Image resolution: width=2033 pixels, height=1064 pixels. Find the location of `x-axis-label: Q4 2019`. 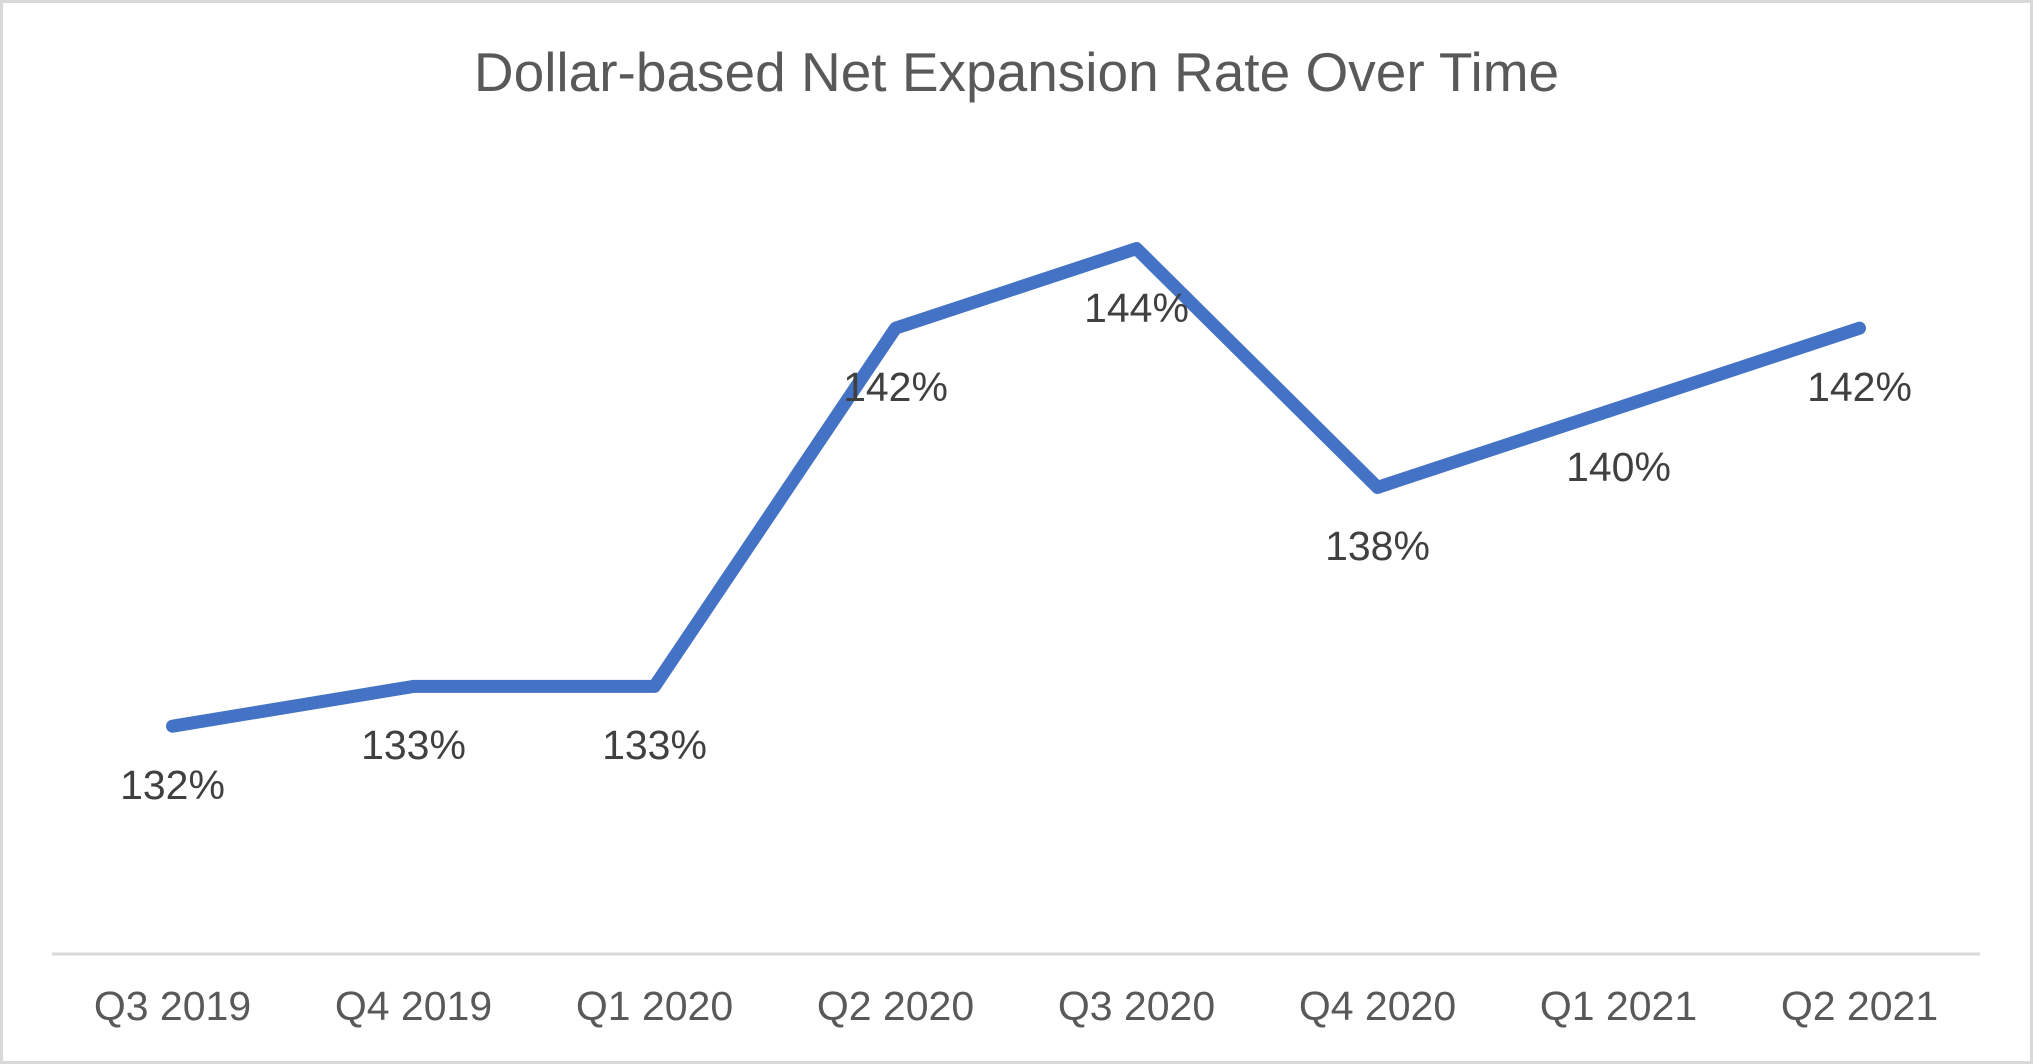

x-axis-label: Q4 2019 is located at coordinates (413, 1006).